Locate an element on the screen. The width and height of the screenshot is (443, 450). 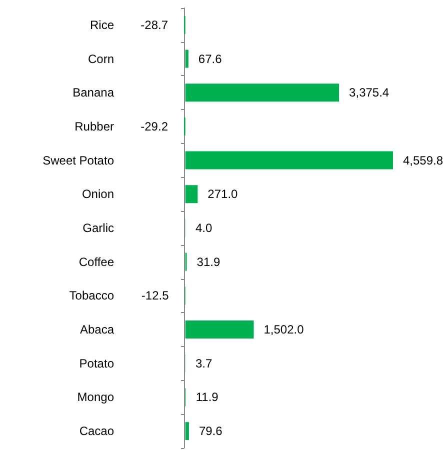
y-tick-label: Garlic is located at coordinates (98, 228).